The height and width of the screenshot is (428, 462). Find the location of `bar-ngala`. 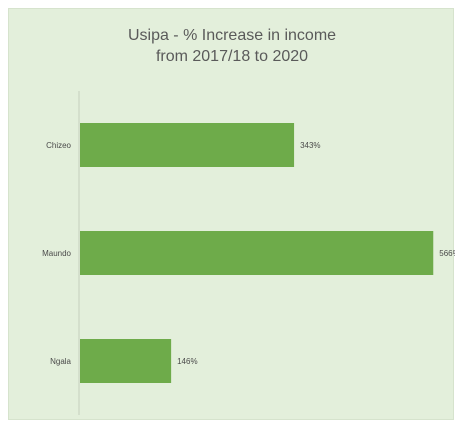

bar-ngala is located at coordinates (126, 361).